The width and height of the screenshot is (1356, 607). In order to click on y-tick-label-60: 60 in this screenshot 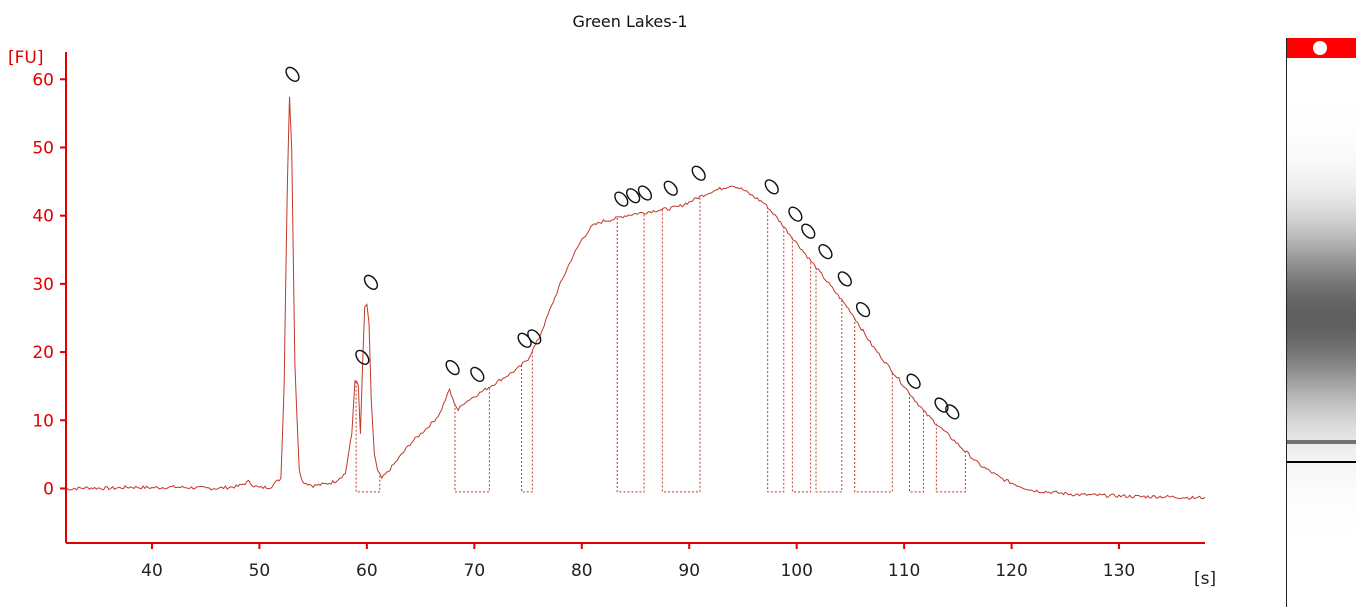, I will do `click(43, 80)`.